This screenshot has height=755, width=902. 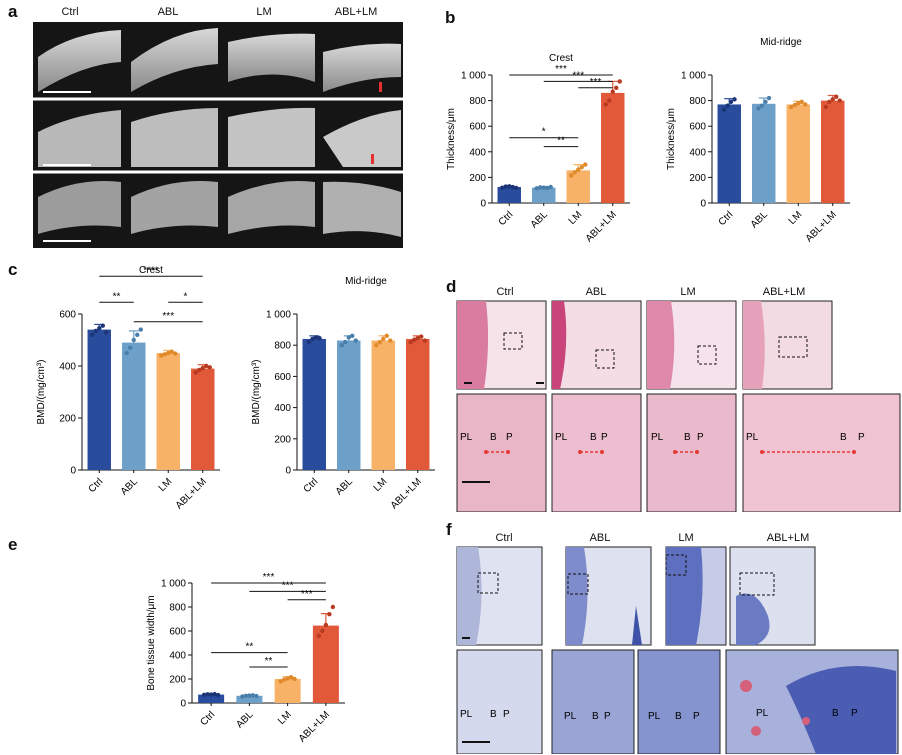 What do you see at coordinates (854, 713) in the screenshot?
I see `f-p-label-4: P` at bounding box center [854, 713].